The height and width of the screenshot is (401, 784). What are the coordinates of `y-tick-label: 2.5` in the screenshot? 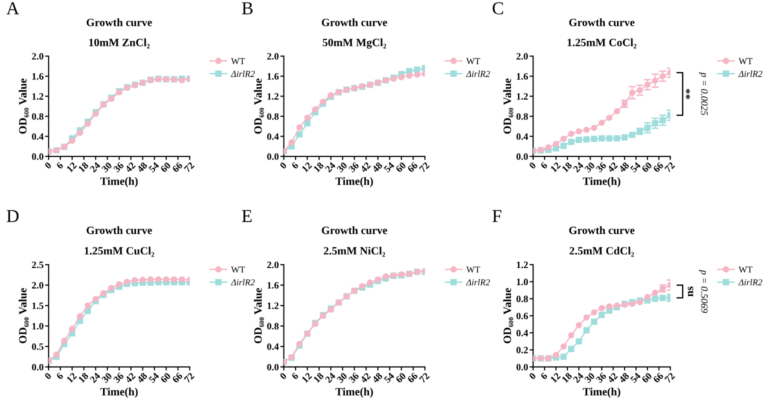 It's located at (38, 265).